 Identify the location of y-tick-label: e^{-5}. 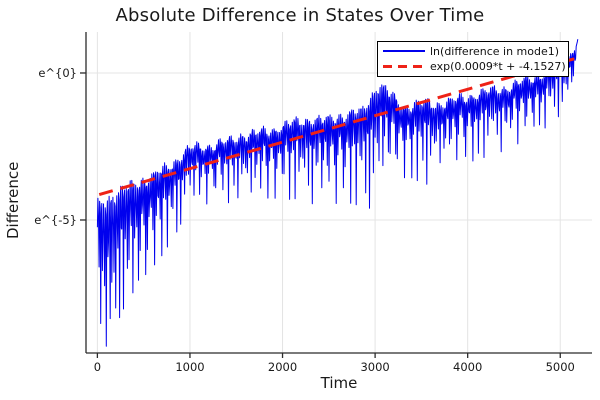
(55, 220).